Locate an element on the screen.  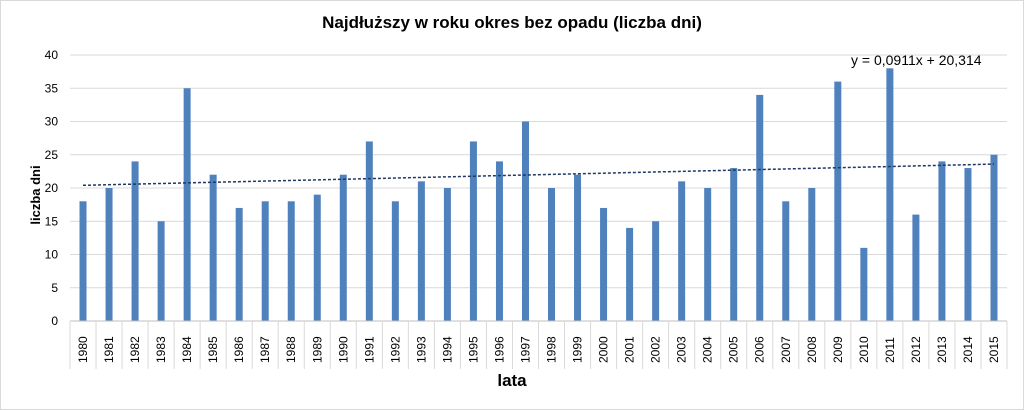
x-tick-label: 1984 is located at coordinates (187, 349).